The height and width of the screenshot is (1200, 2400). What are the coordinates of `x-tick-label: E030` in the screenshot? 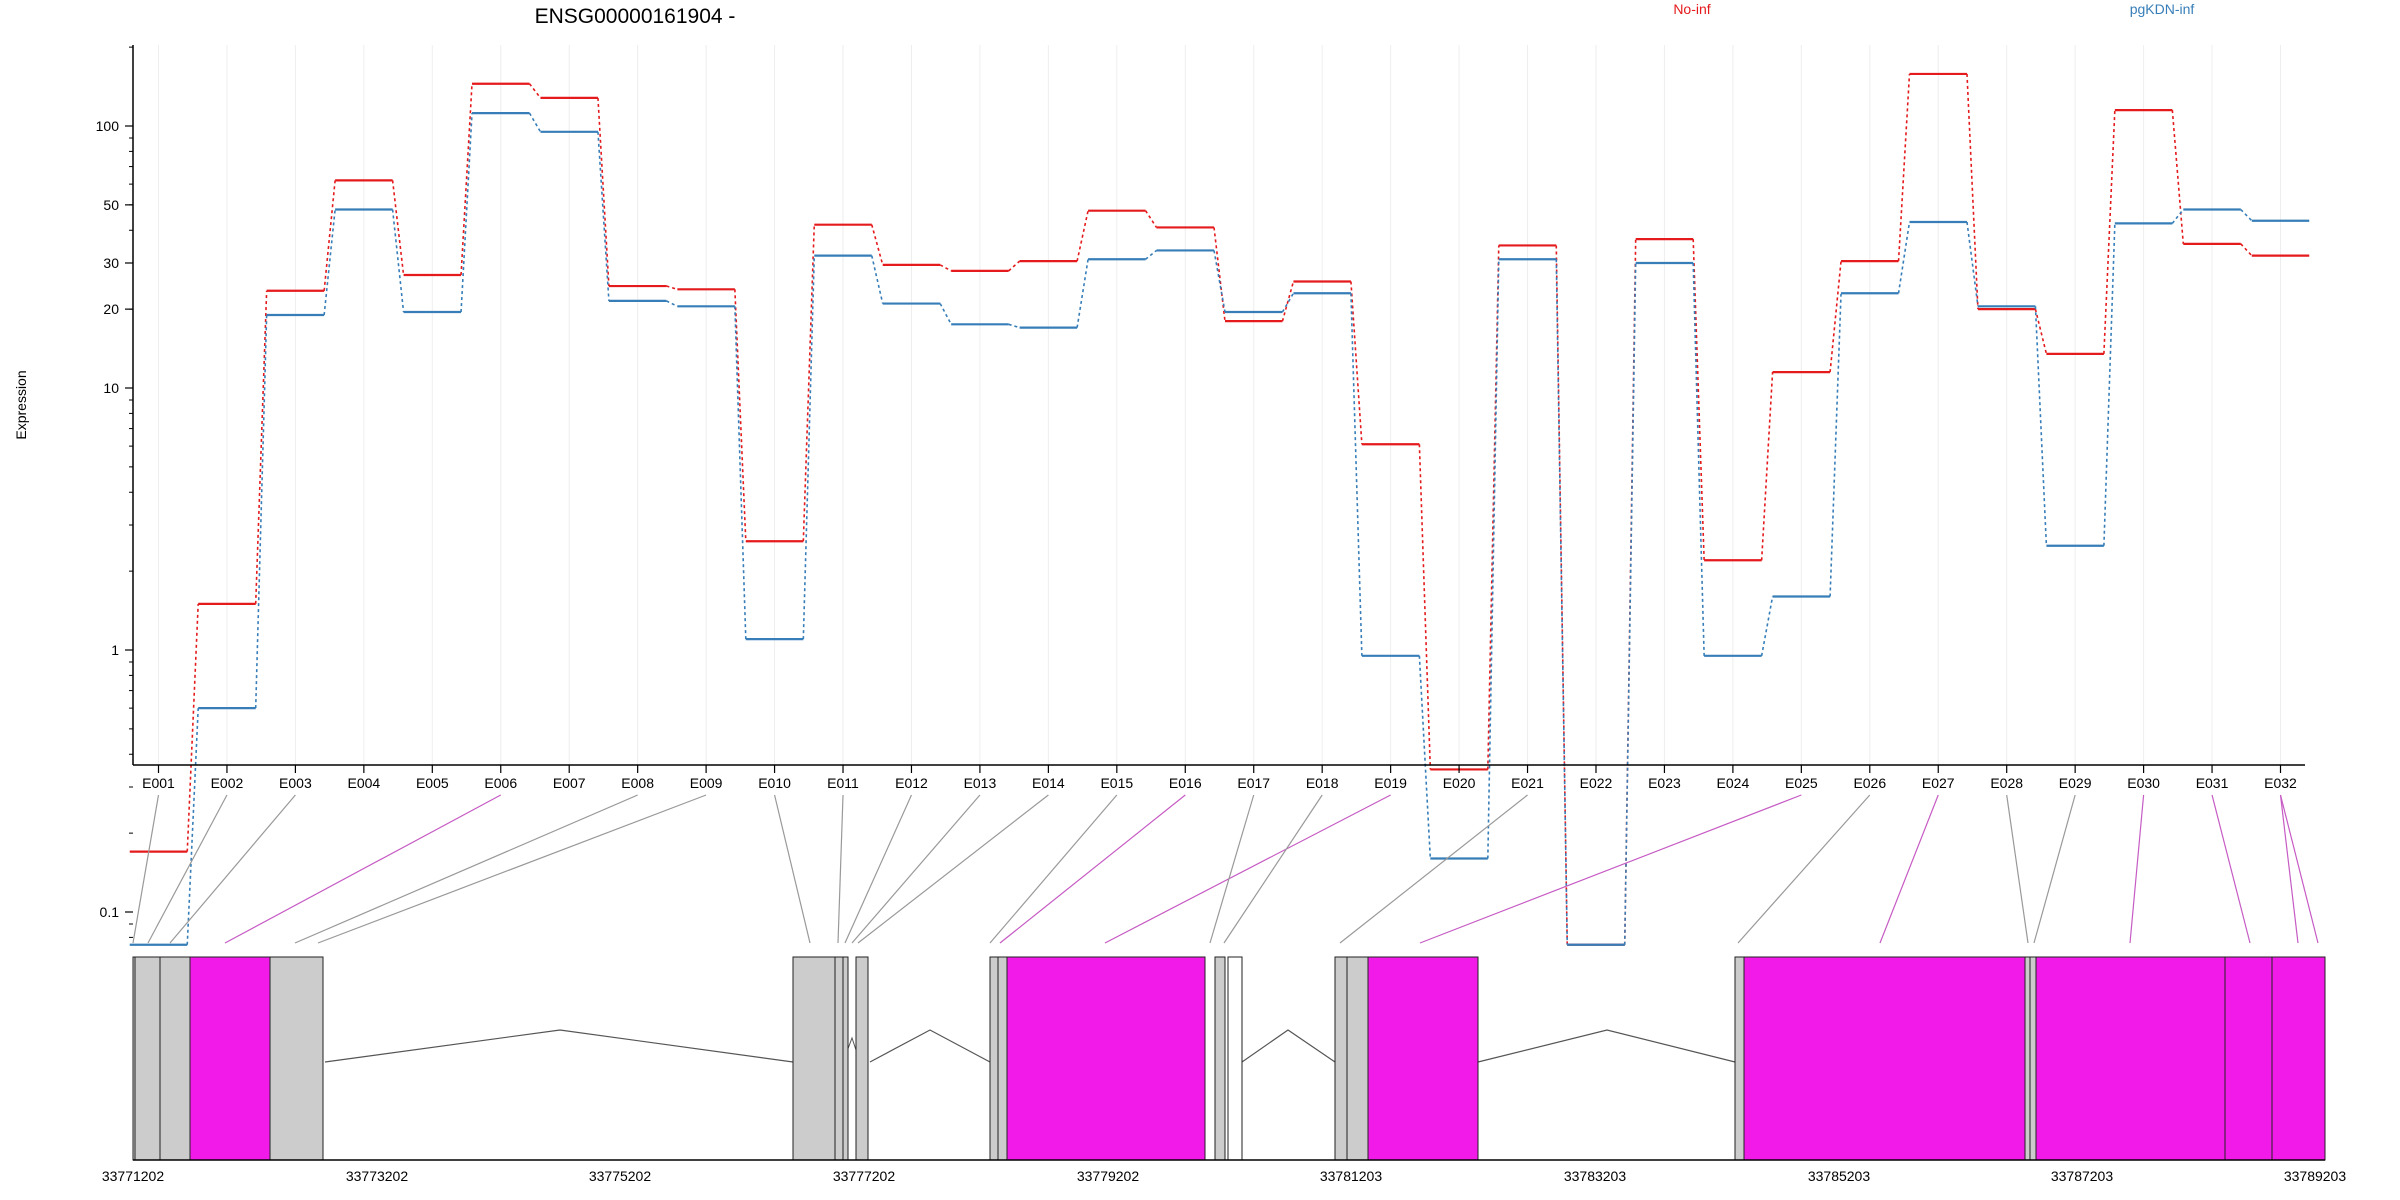 It's located at (2143, 783).